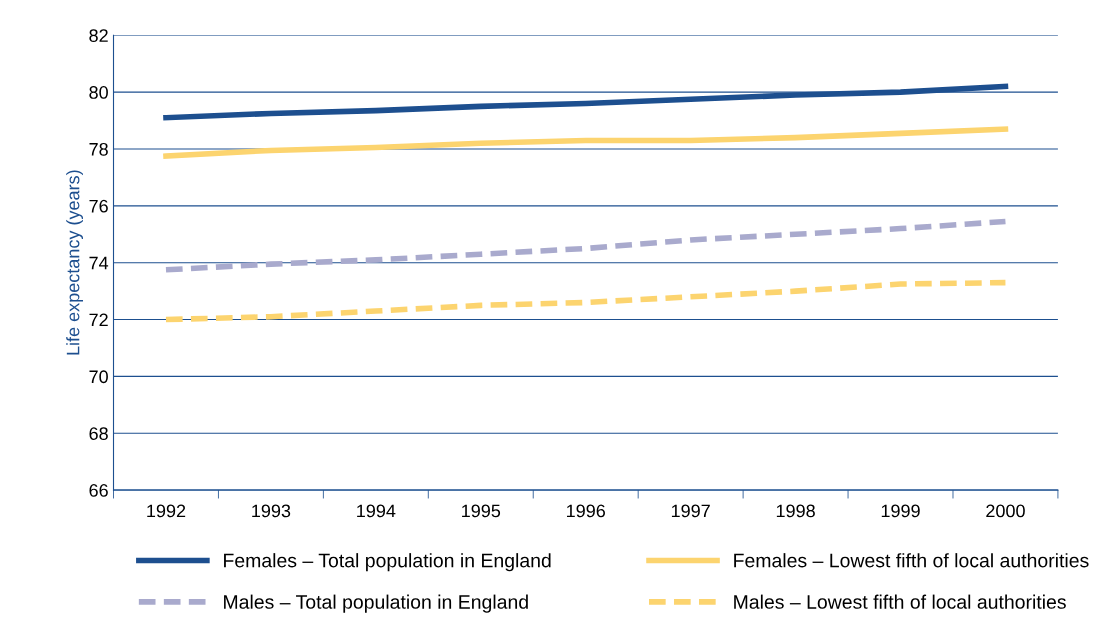  Describe the element at coordinates (376, 603) in the screenshot. I see `legend-label: Males – Total population in England` at that location.